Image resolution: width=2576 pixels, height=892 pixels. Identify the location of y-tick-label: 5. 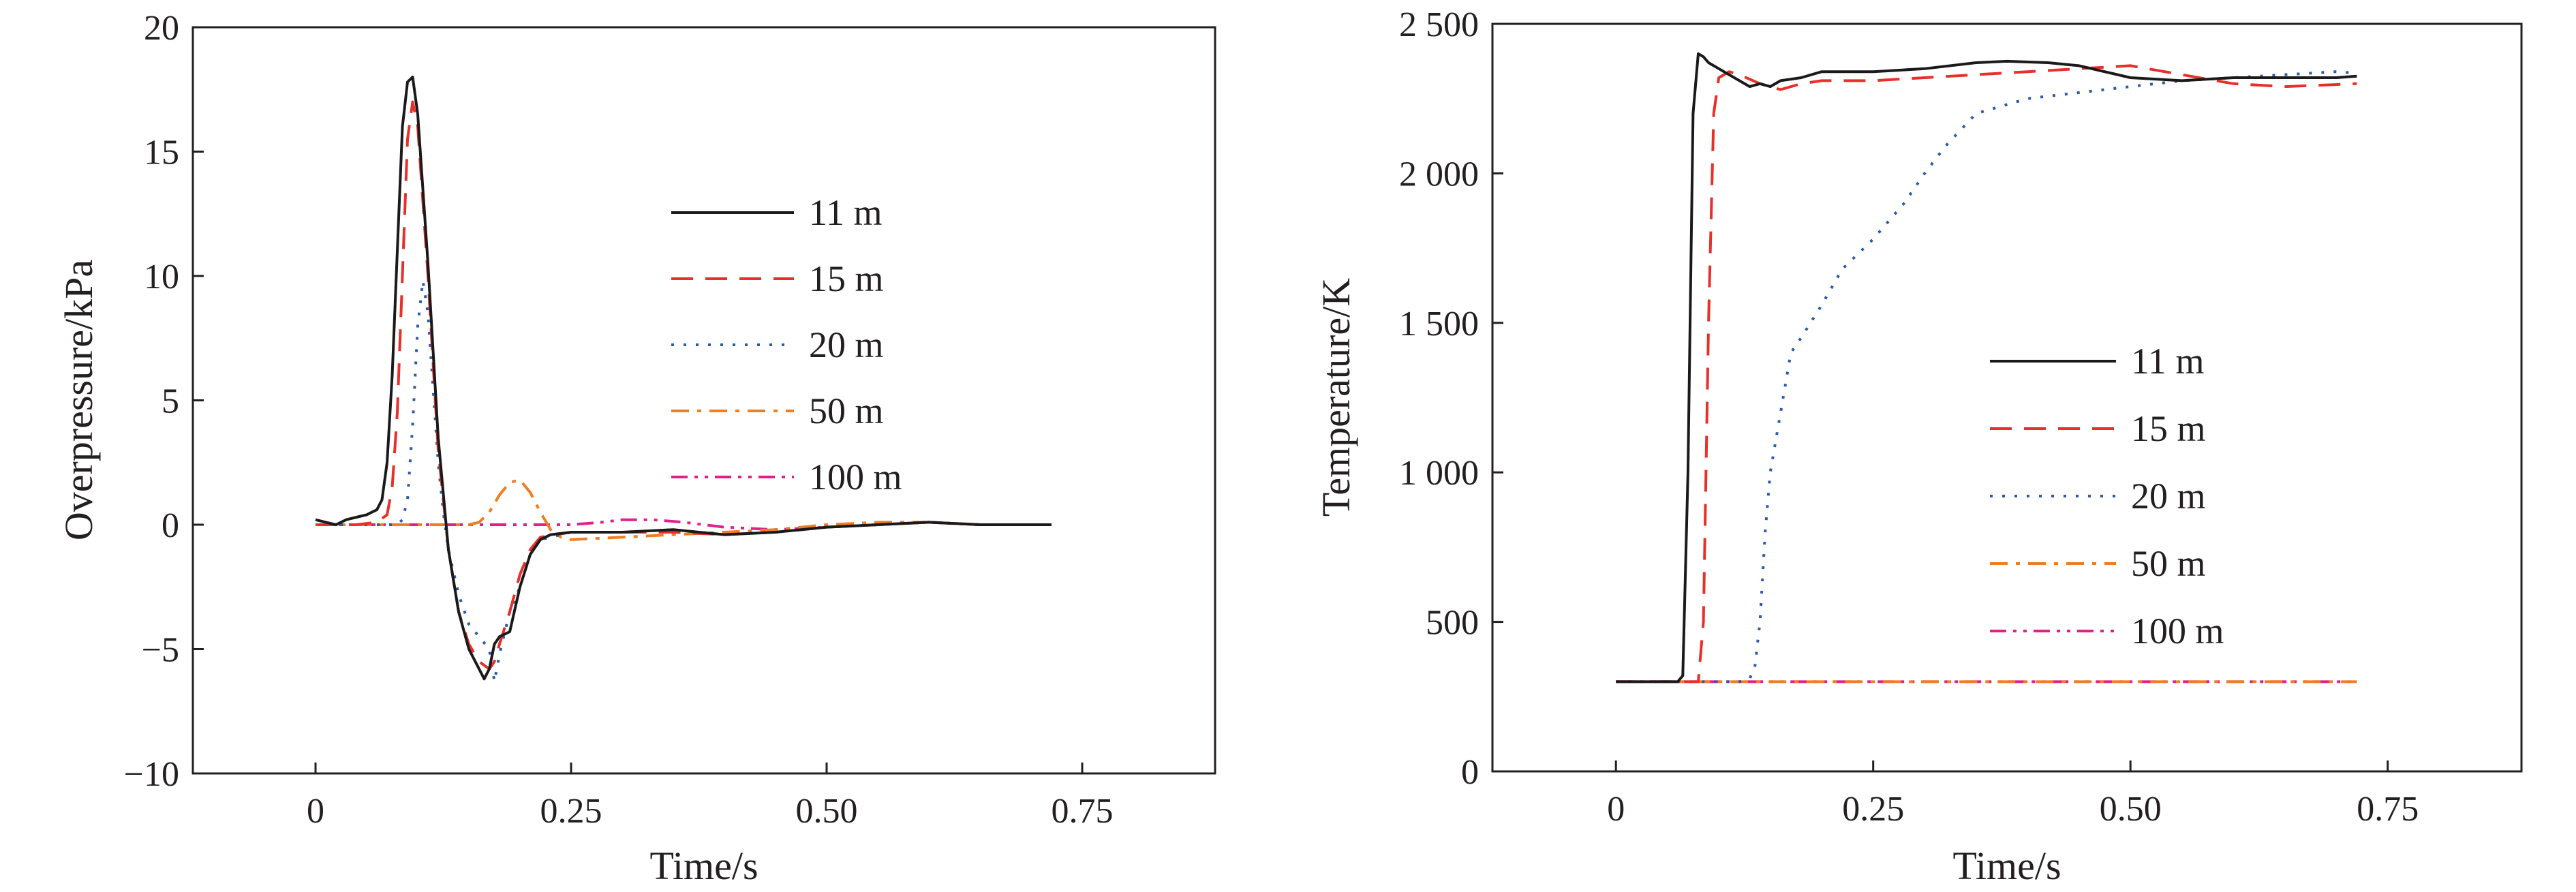
(170, 402).